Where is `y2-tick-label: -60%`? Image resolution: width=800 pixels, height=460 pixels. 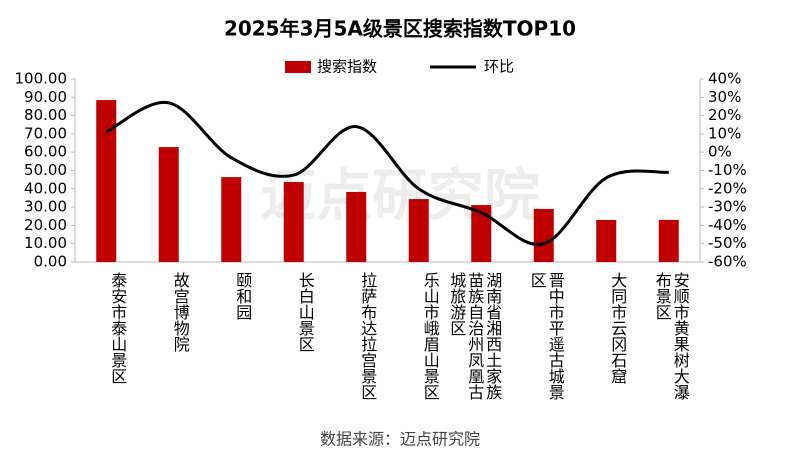
y2-tick-label: -60% is located at coordinates (727, 262).